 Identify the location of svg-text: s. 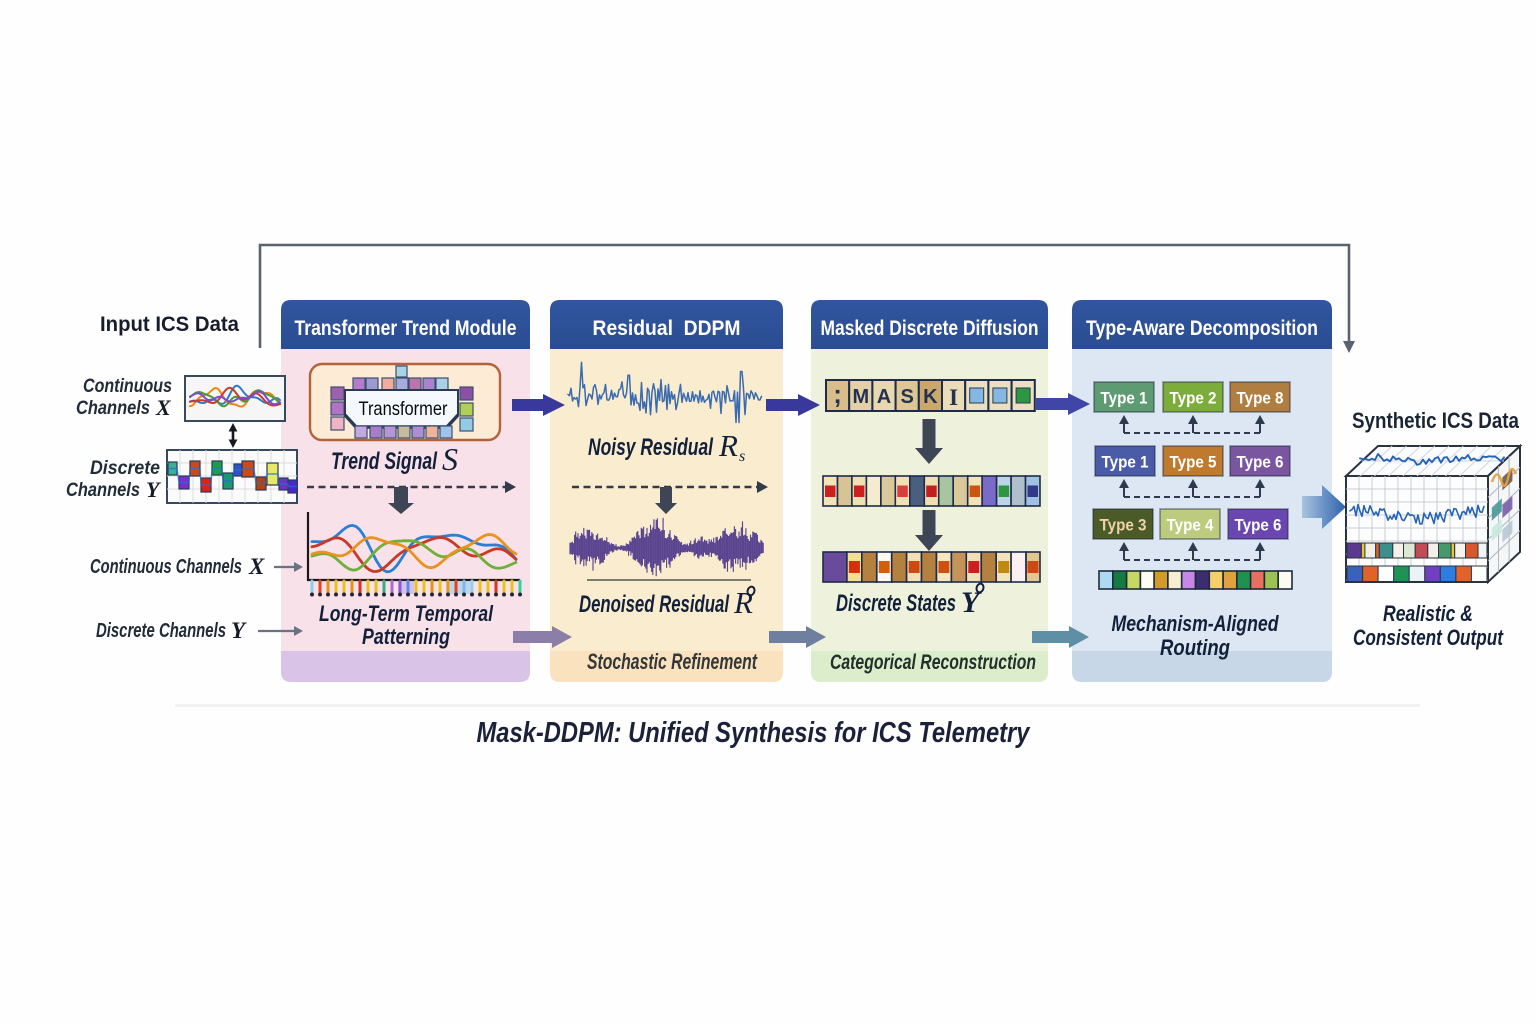
(742, 456).